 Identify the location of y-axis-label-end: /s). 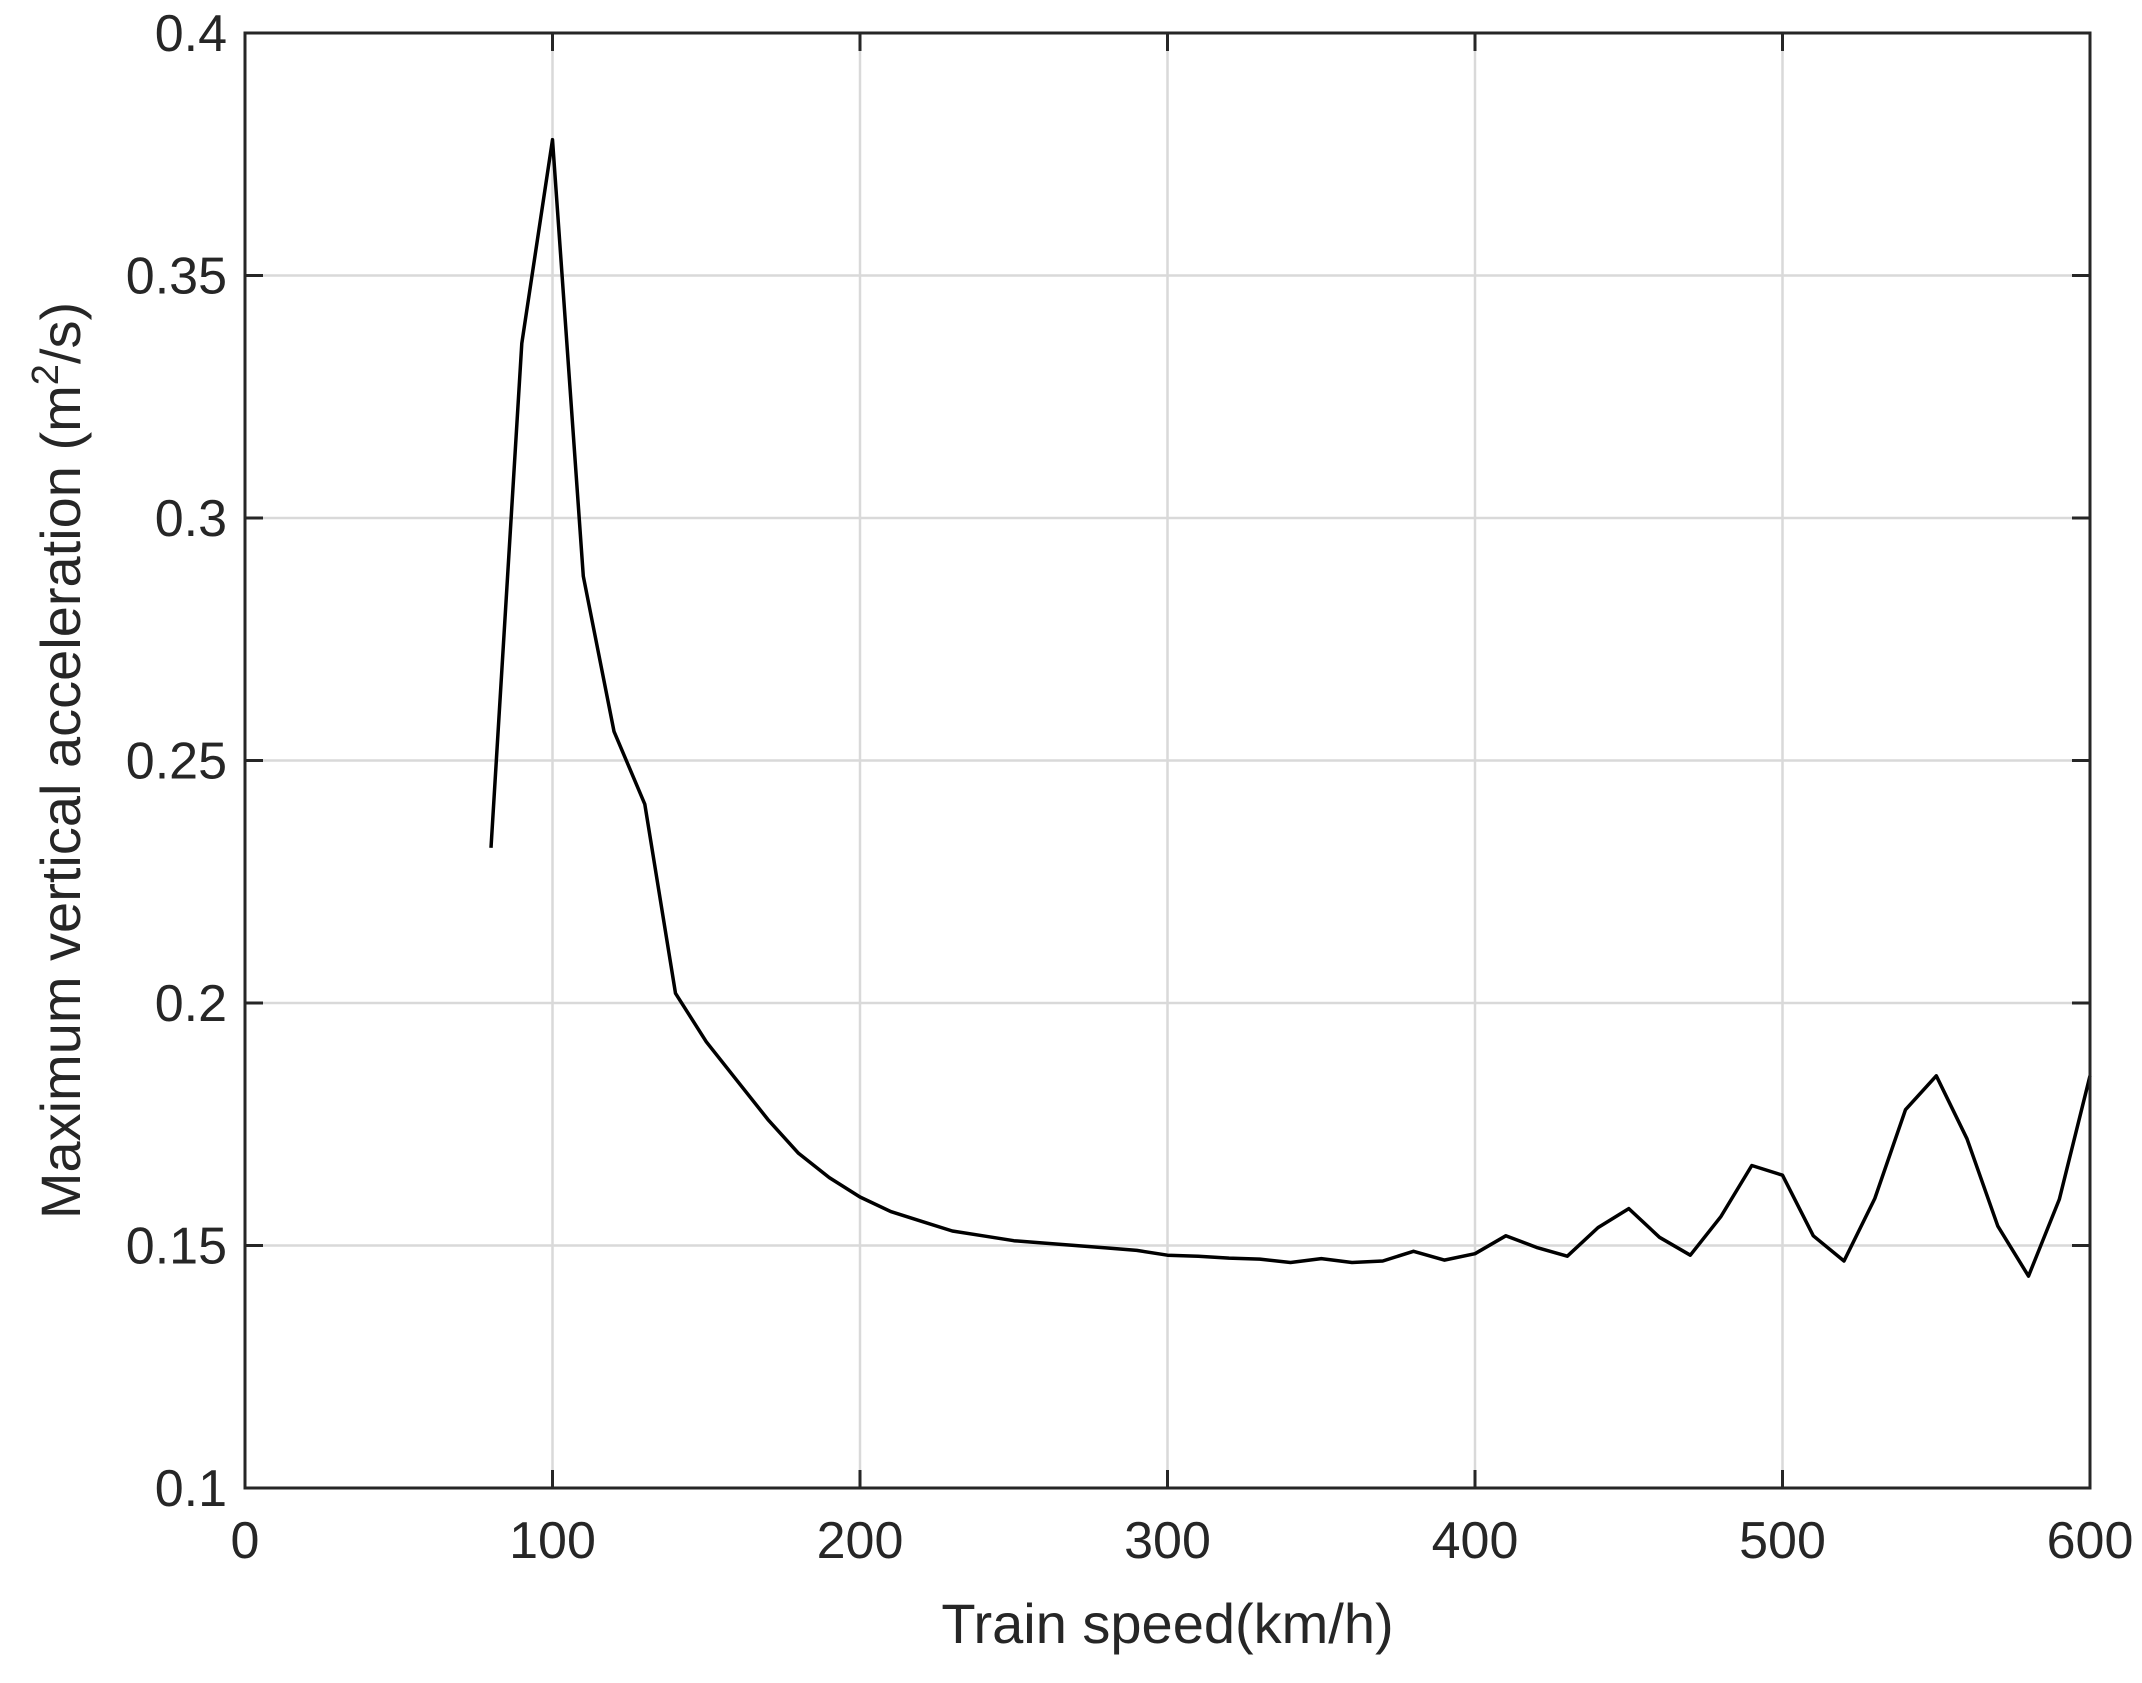
(60, 333).